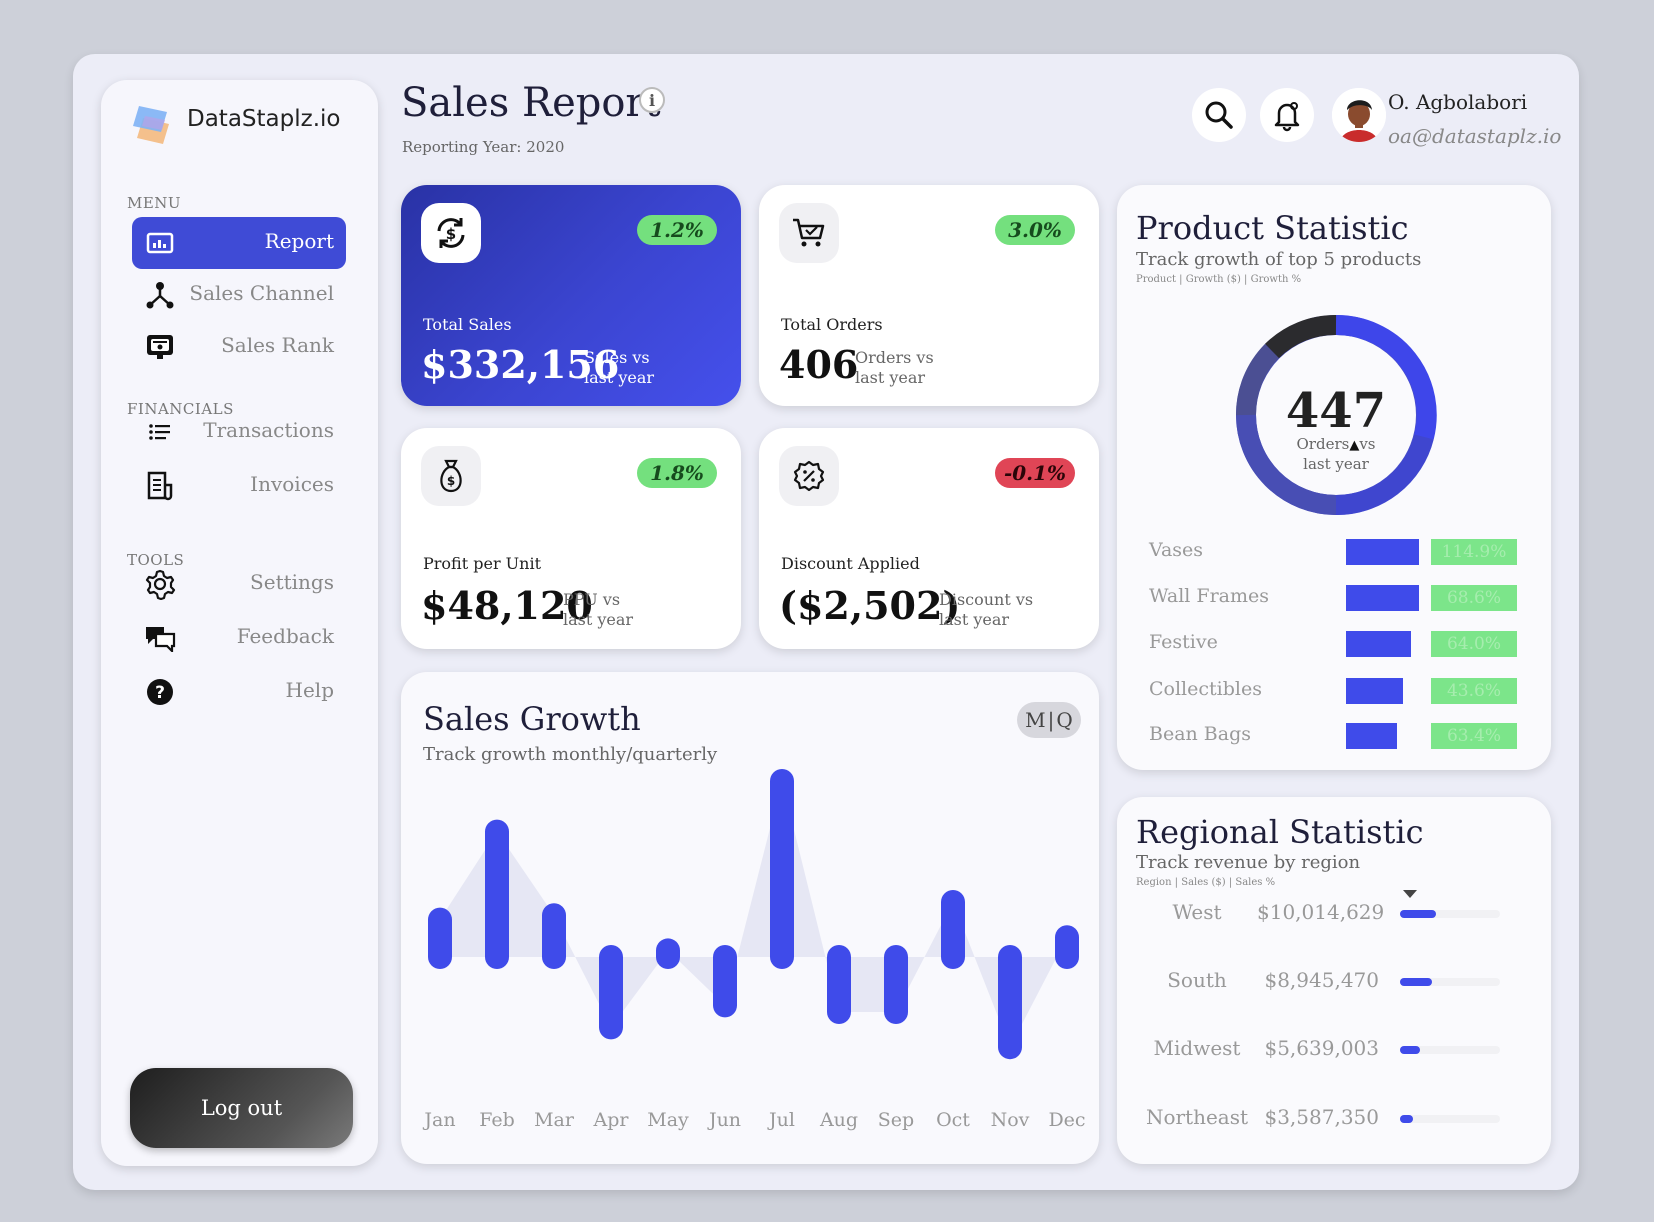 The image size is (1654, 1222). Describe the element at coordinates (1474, 736) in the screenshot. I see `product-growth-pct: 63.4%` at that location.